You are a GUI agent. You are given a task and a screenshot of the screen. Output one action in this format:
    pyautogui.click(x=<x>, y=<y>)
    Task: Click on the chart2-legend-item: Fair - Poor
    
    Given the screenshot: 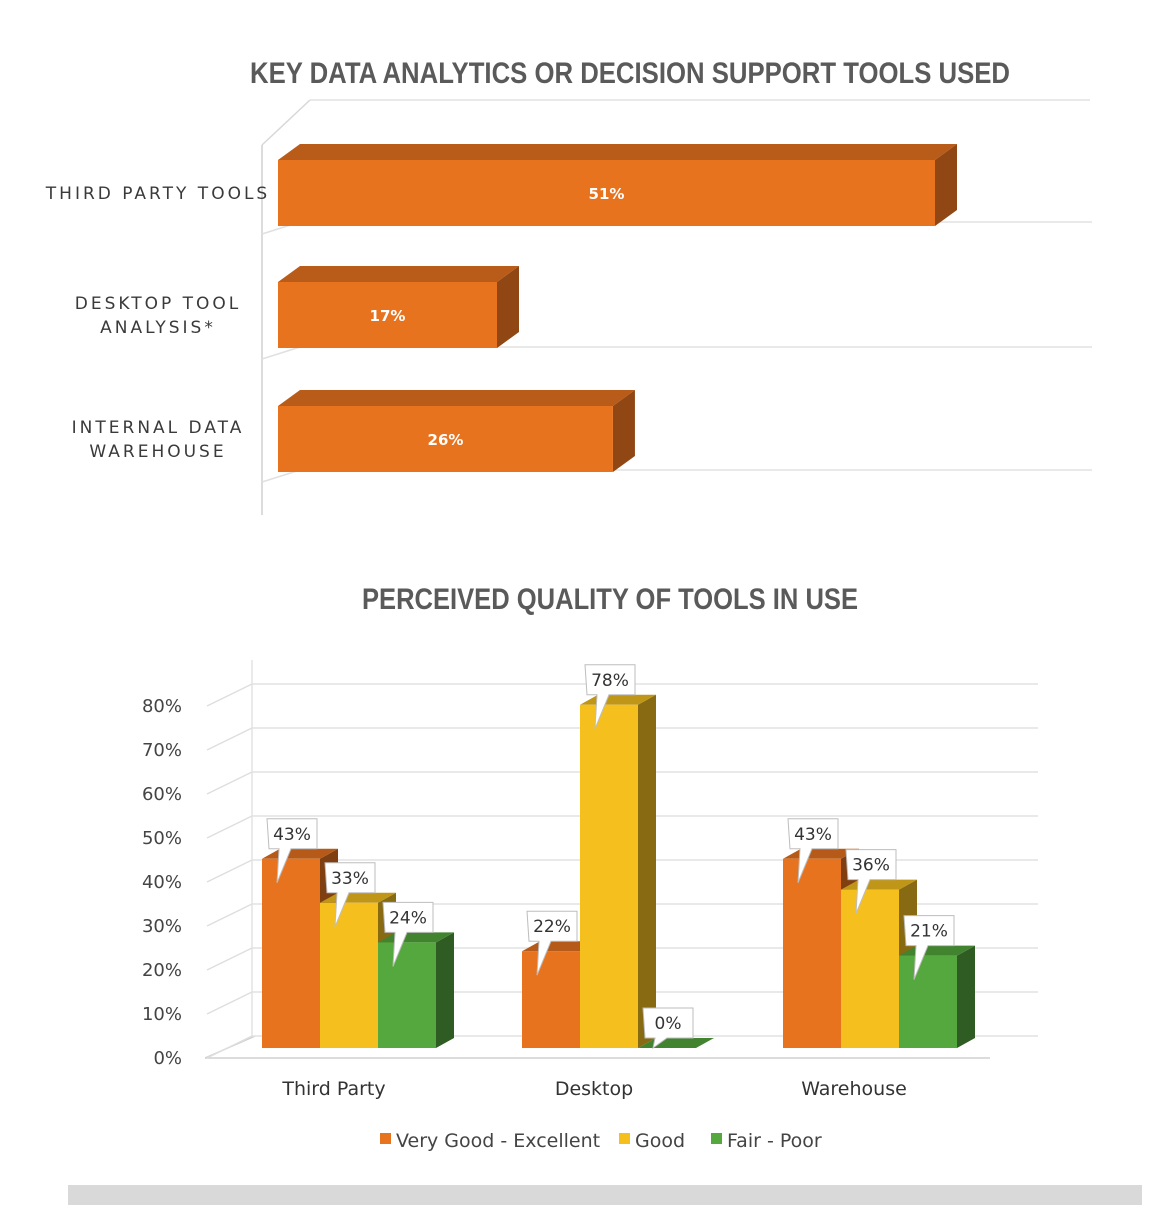 What is the action you would take?
    pyautogui.click(x=766, y=1141)
    